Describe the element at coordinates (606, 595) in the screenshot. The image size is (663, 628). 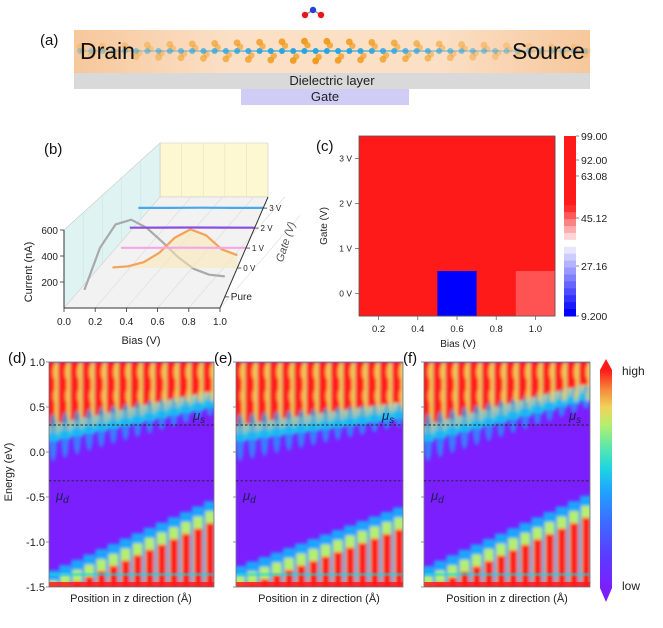
I see `colorbar-low-arrow` at that location.